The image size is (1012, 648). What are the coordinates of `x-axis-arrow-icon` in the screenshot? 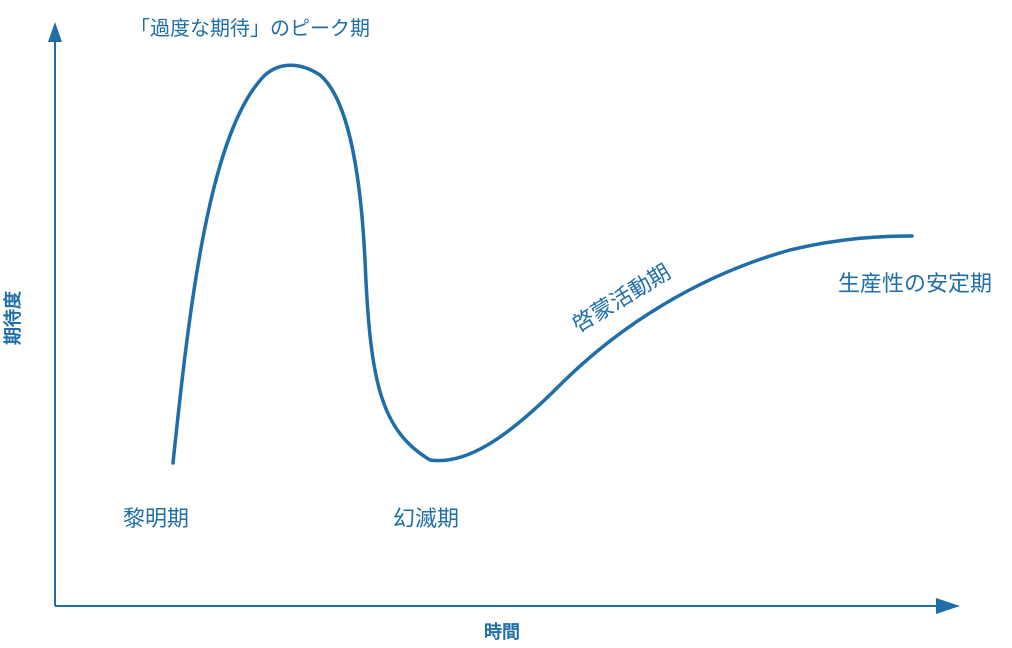 It's located at (948, 606).